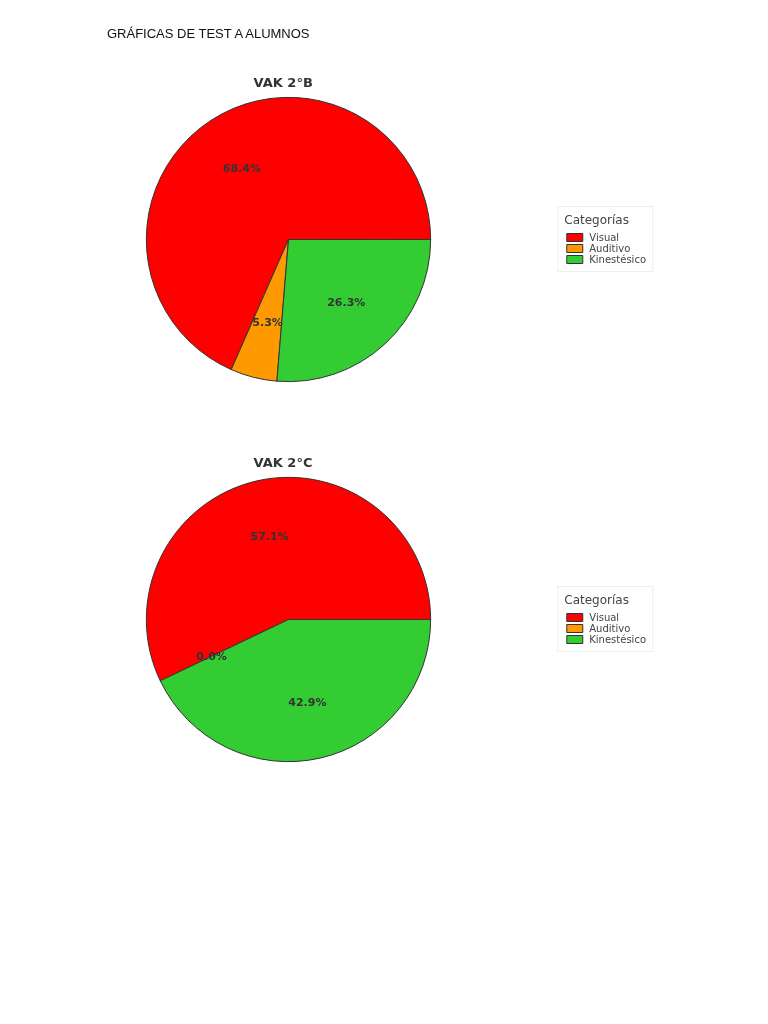 This screenshot has height=1024, width=768. Describe the element at coordinates (283, 82) in the screenshot. I see `chart-title: VAK 2°B` at that location.